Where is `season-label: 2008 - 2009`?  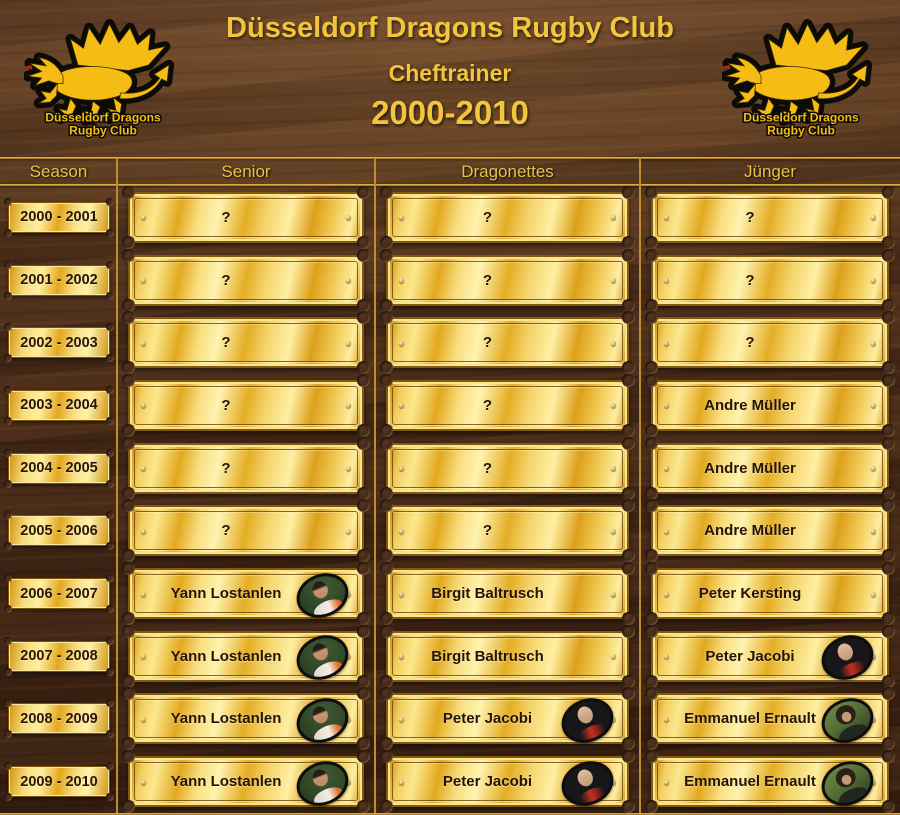
season-label: 2008 - 2009 is located at coordinates (59, 718).